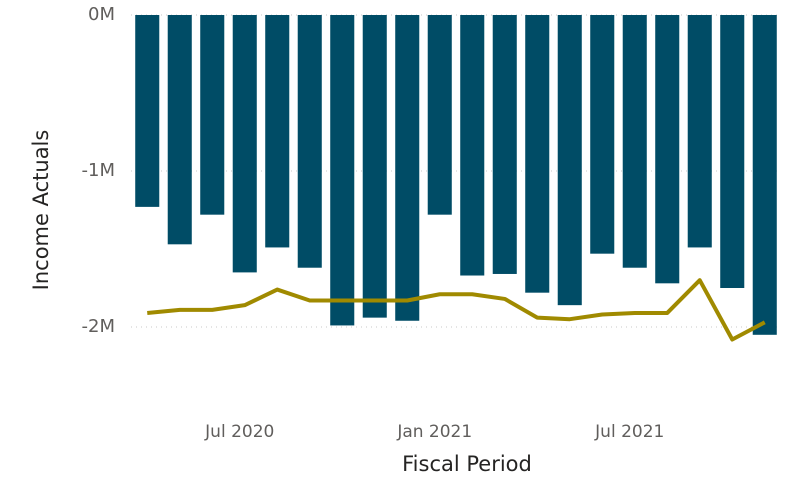 The height and width of the screenshot is (480, 796). Describe the element at coordinates (434, 432) in the screenshot. I see `x-tick-label: Jan 2021` at that location.